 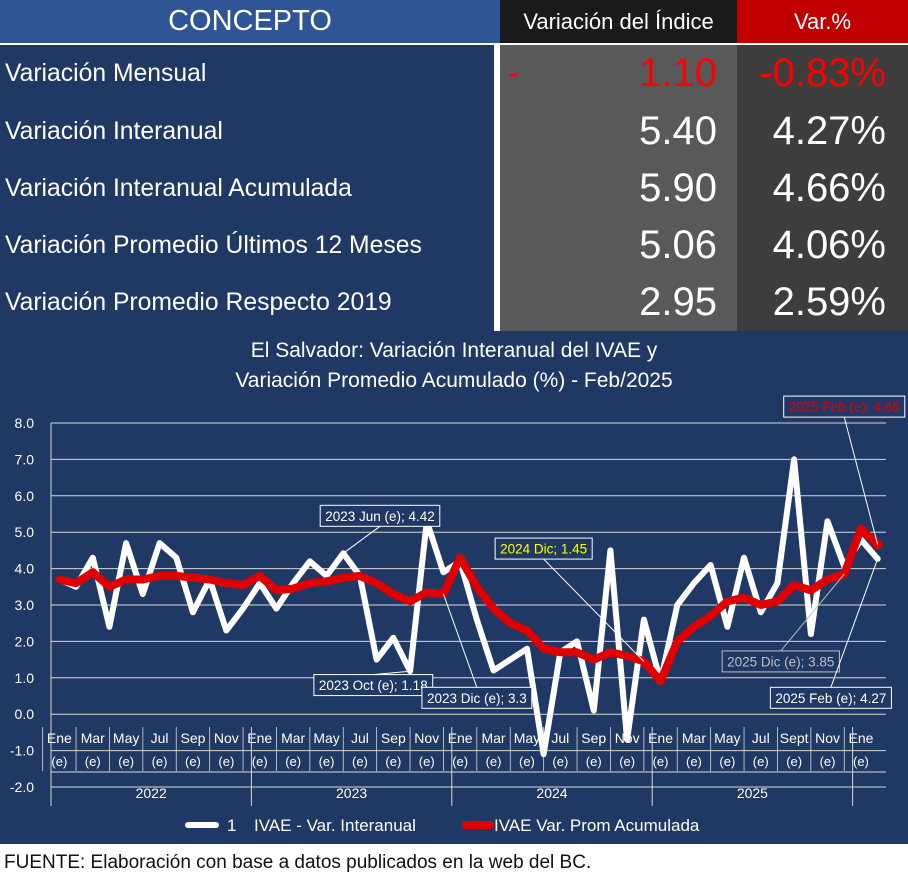 I want to click on row-label: Variación Promedio Últimos 12 Meses, so click(x=247, y=245).